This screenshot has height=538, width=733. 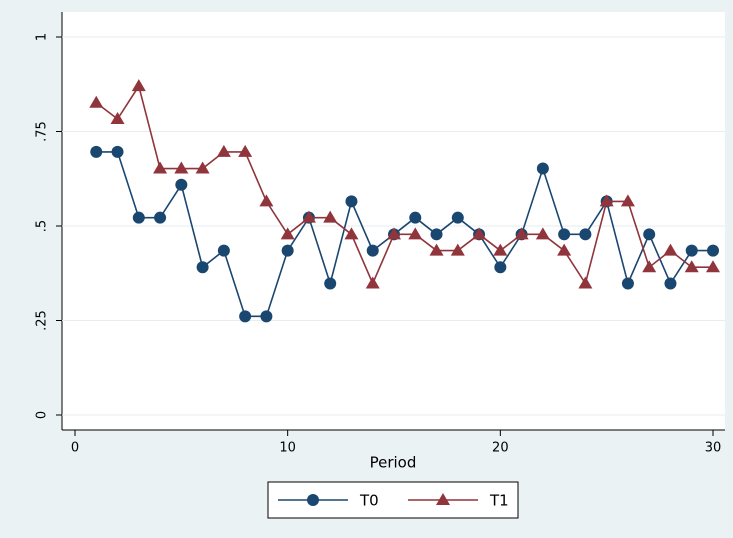 What do you see at coordinates (500, 448) in the screenshot?
I see `x-tick-label: 20` at bounding box center [500, 448].